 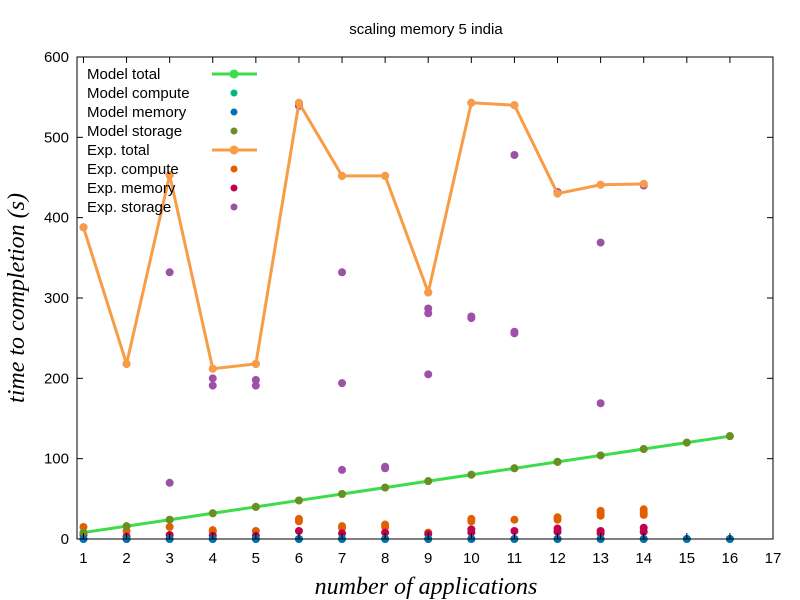 What do you see at coordinates (299, 558) in the screenshot?
I see `x-tick-label: 6` at bounding box center [299, 558].